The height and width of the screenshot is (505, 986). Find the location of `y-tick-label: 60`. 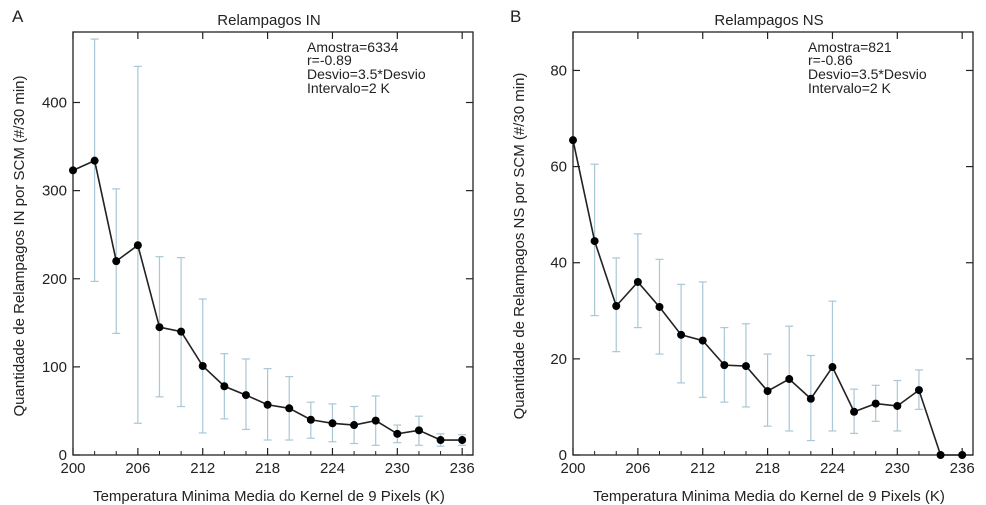

y-tick-label: 60 is located at coordinates (558, 167).